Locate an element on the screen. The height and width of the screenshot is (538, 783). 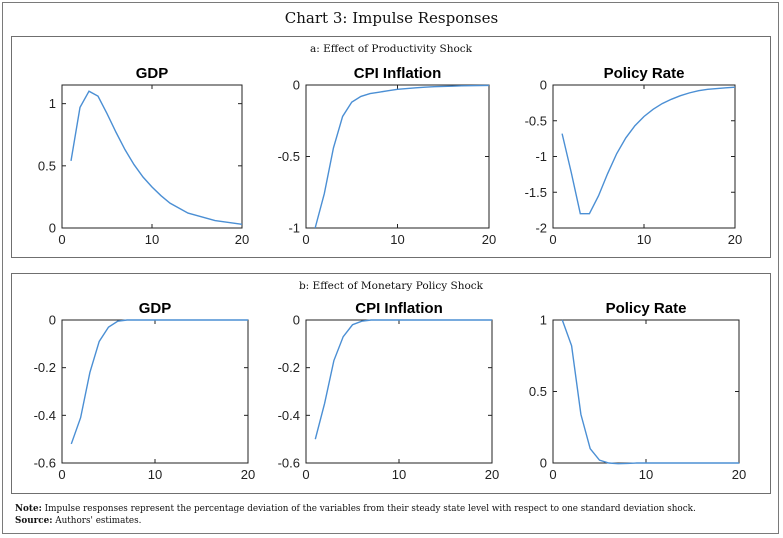
note-label: Note: is located at coordinates (28, 509).